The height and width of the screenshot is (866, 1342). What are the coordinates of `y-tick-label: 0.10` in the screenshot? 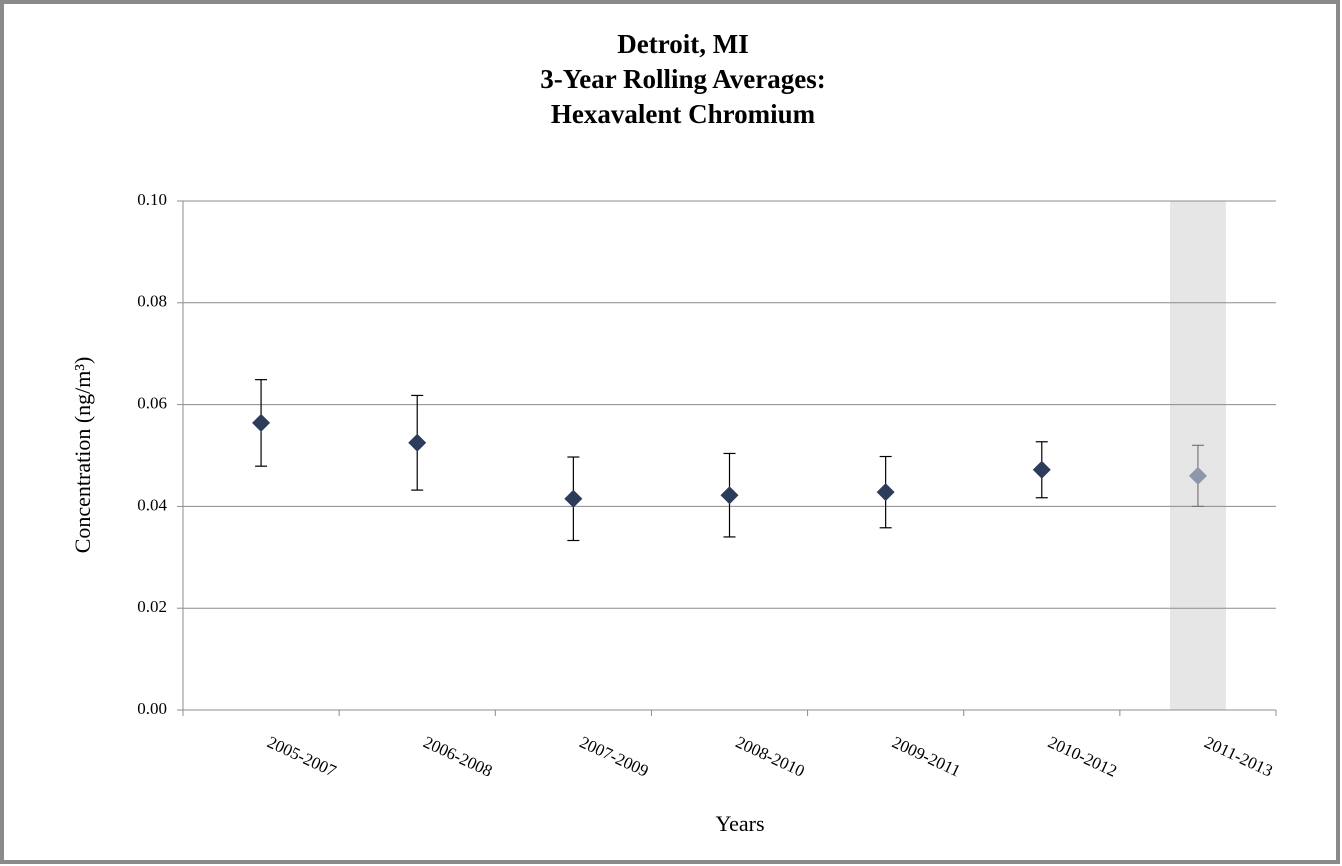 It's located at (152, 199).